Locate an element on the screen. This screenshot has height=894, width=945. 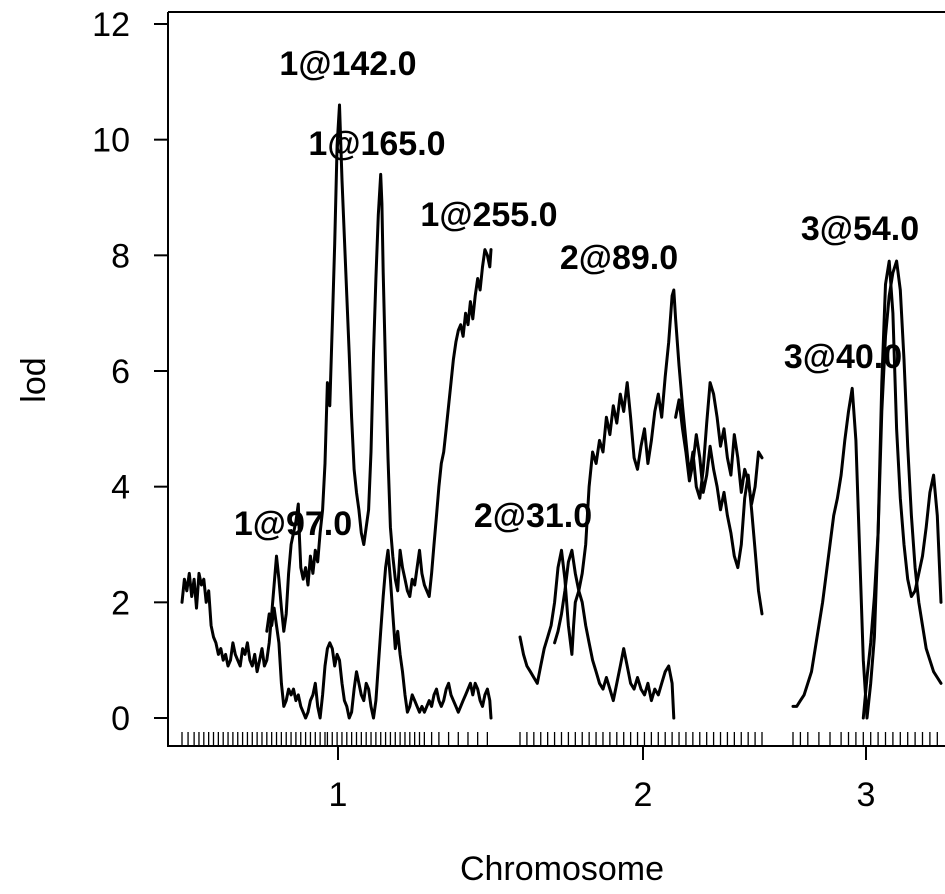
y-tick-label: 4 is located at coordinates (120, 488).